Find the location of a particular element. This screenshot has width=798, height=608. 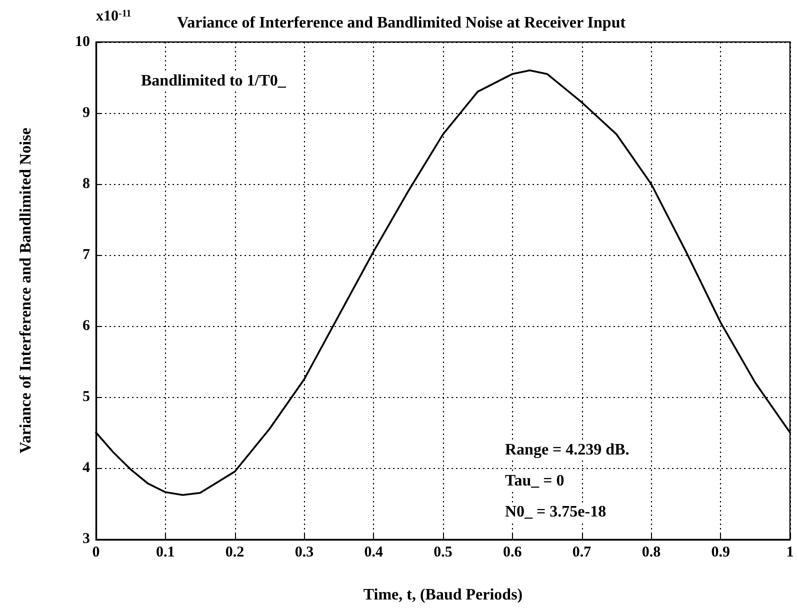

y-tick-label: 7 is located at coordinates (86, 255).